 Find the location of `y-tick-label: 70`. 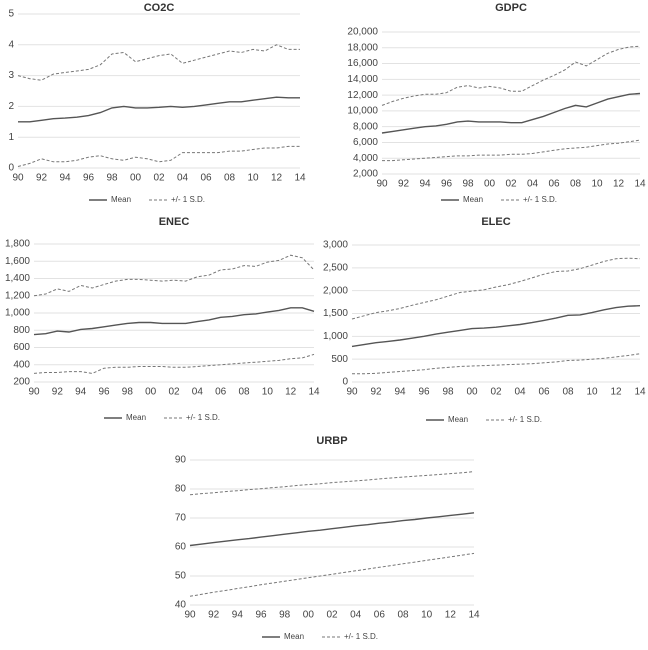

y-tick-label: 70 is located at coordinates (181, 518).